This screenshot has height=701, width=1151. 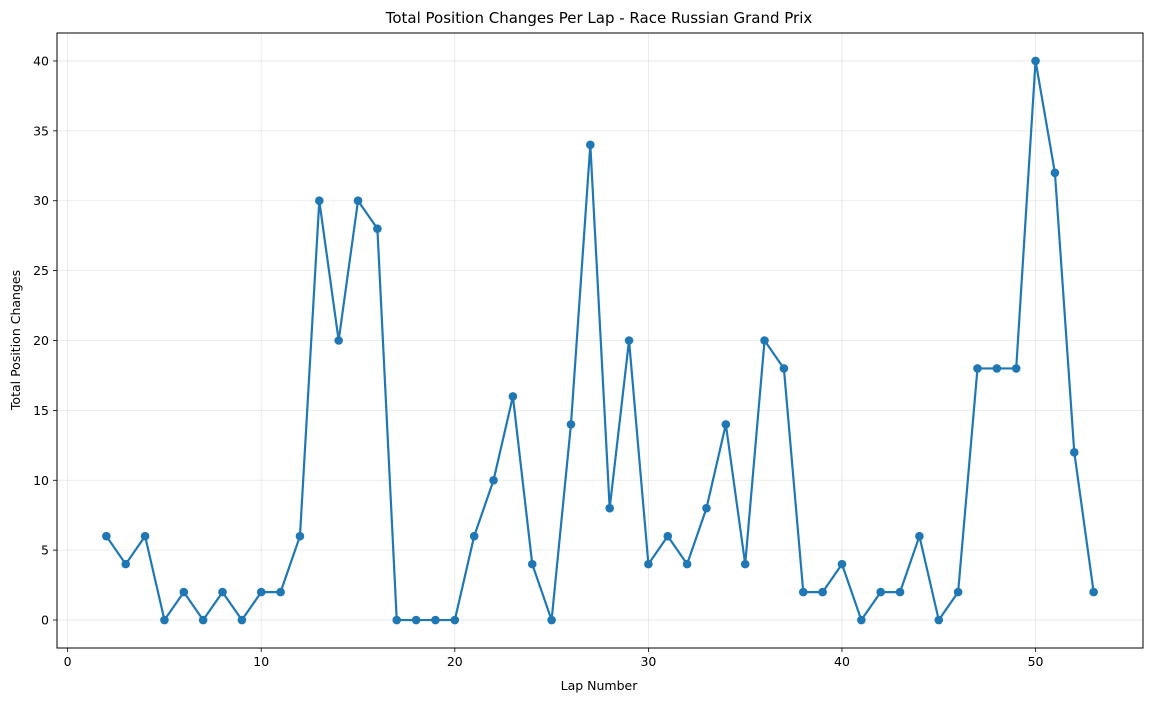 I want to click on y-tick-label: 35, so click(x=41, y=130).